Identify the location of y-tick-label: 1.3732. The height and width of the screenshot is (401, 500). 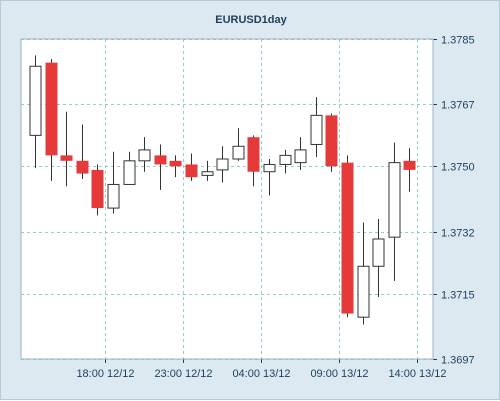
(458, 234).